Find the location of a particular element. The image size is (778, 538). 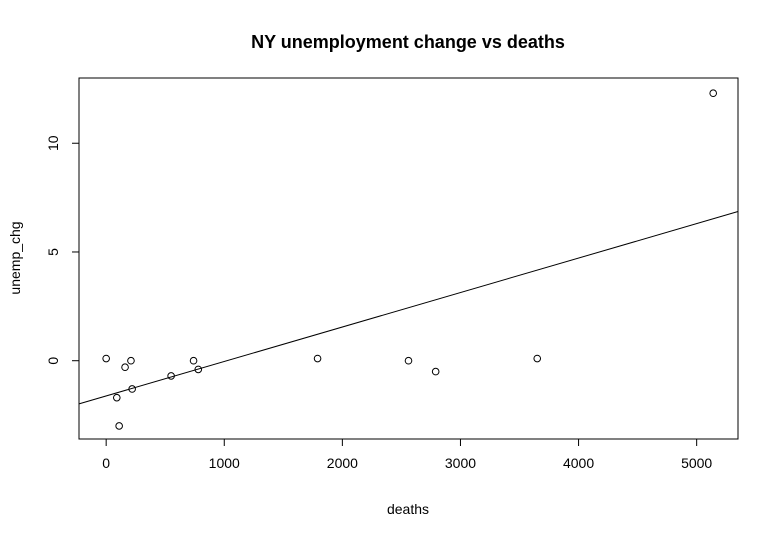

x-axis-label: deaths is located at coordinates (408, 509).